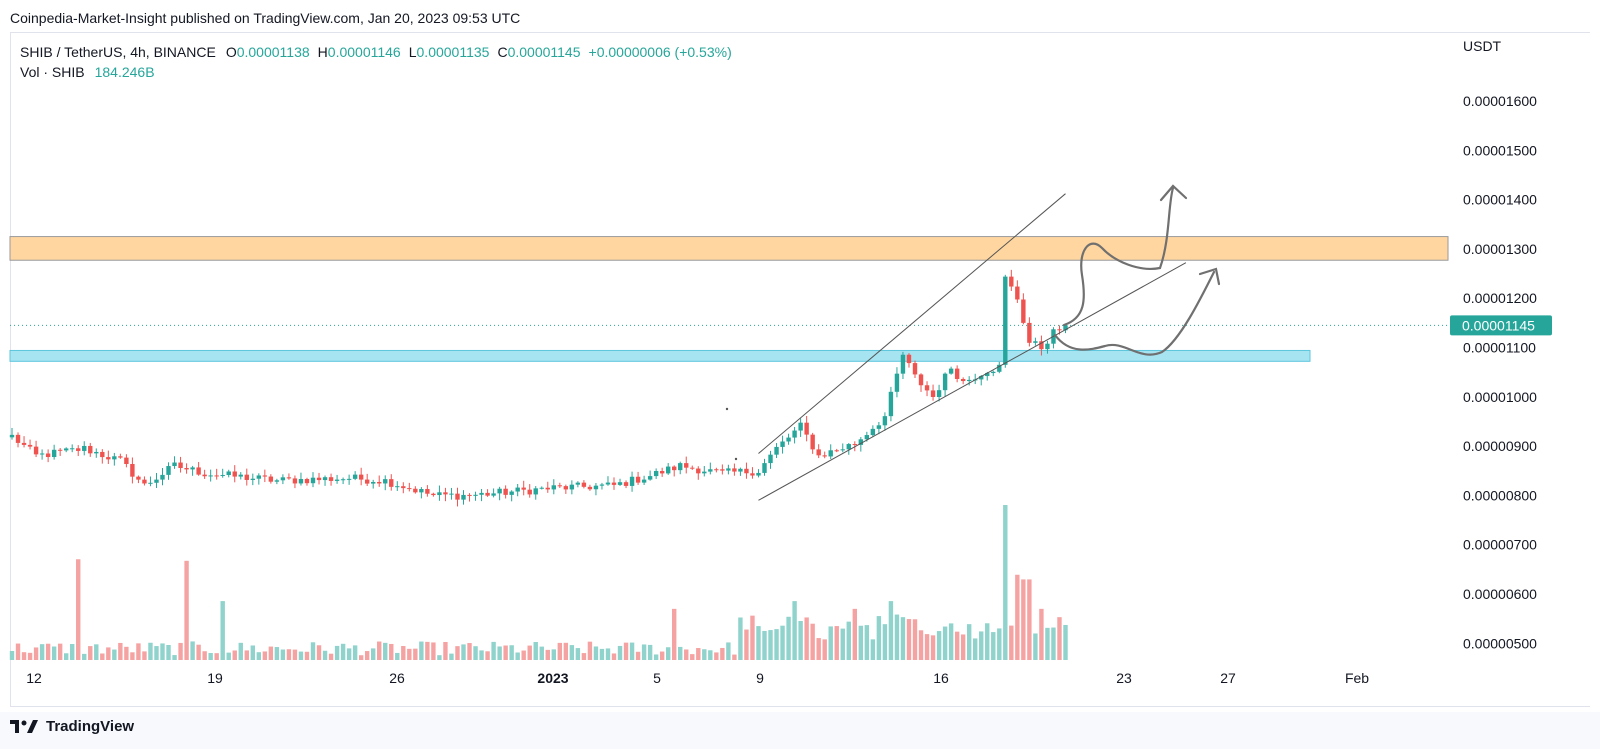  I want to click on y-tick-label: 0.00001100, so click(1499, 348).